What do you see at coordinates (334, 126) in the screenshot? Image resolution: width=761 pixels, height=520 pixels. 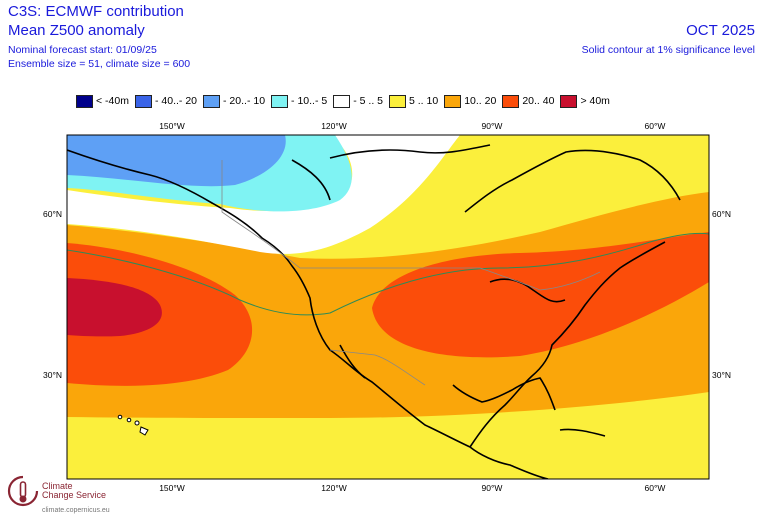 I see `lon-label-top: 120°W` at bounding box center [334, 126].